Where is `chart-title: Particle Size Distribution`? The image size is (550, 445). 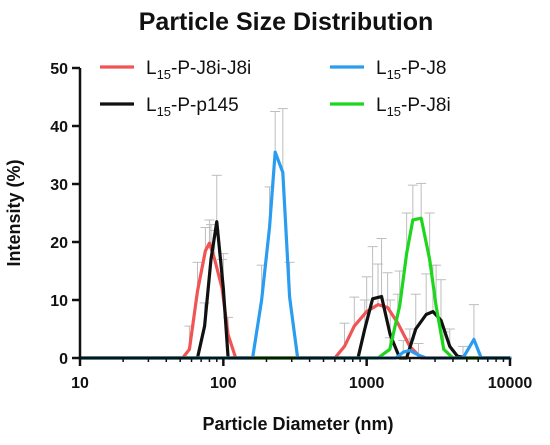
chart-title: Particle Size Distribution is located at coordinates (286, 22).